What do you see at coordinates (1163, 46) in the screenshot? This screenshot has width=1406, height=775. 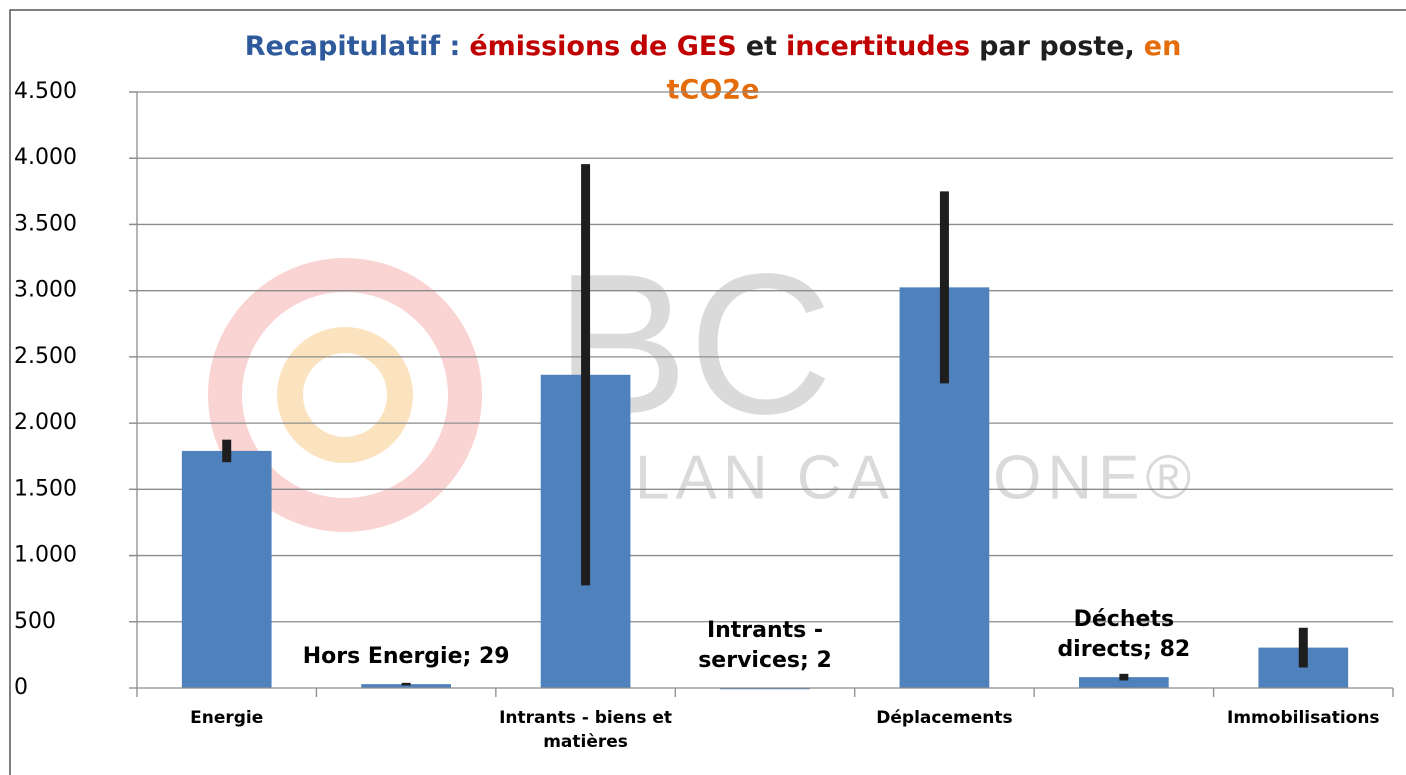 I see `title-part: en` at bounding box center [1163, 46].